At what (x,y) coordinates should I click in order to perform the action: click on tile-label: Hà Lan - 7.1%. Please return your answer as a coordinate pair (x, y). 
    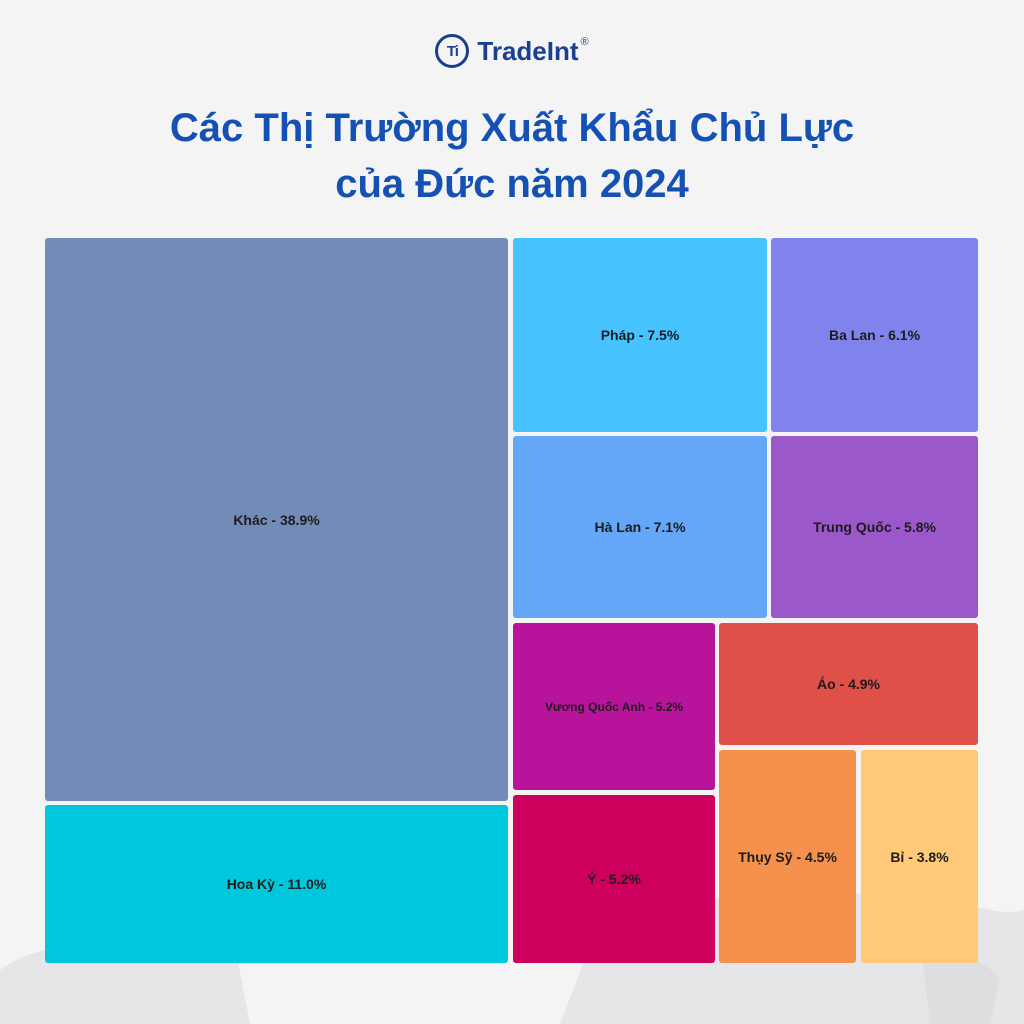
    Looking at the image, I should click on (640, 527).